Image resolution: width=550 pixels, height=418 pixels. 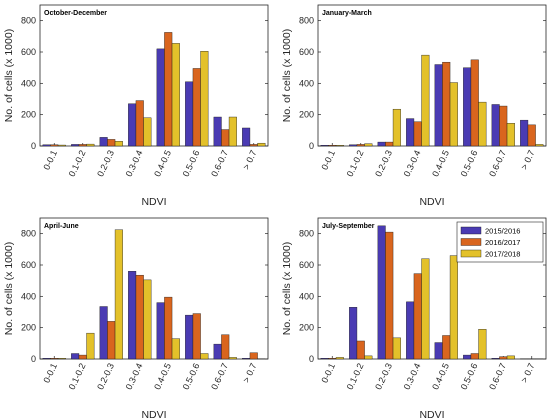 I want to click on legend-swatch-2015-2016, so click(x=471, y=230).